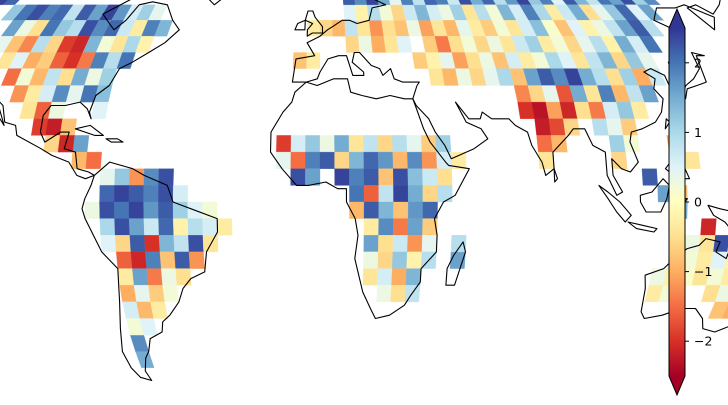 The image size is (728, 405). I want to click on colorbar-ticks: 2 1 0 −1 −2, so click(698, 202).